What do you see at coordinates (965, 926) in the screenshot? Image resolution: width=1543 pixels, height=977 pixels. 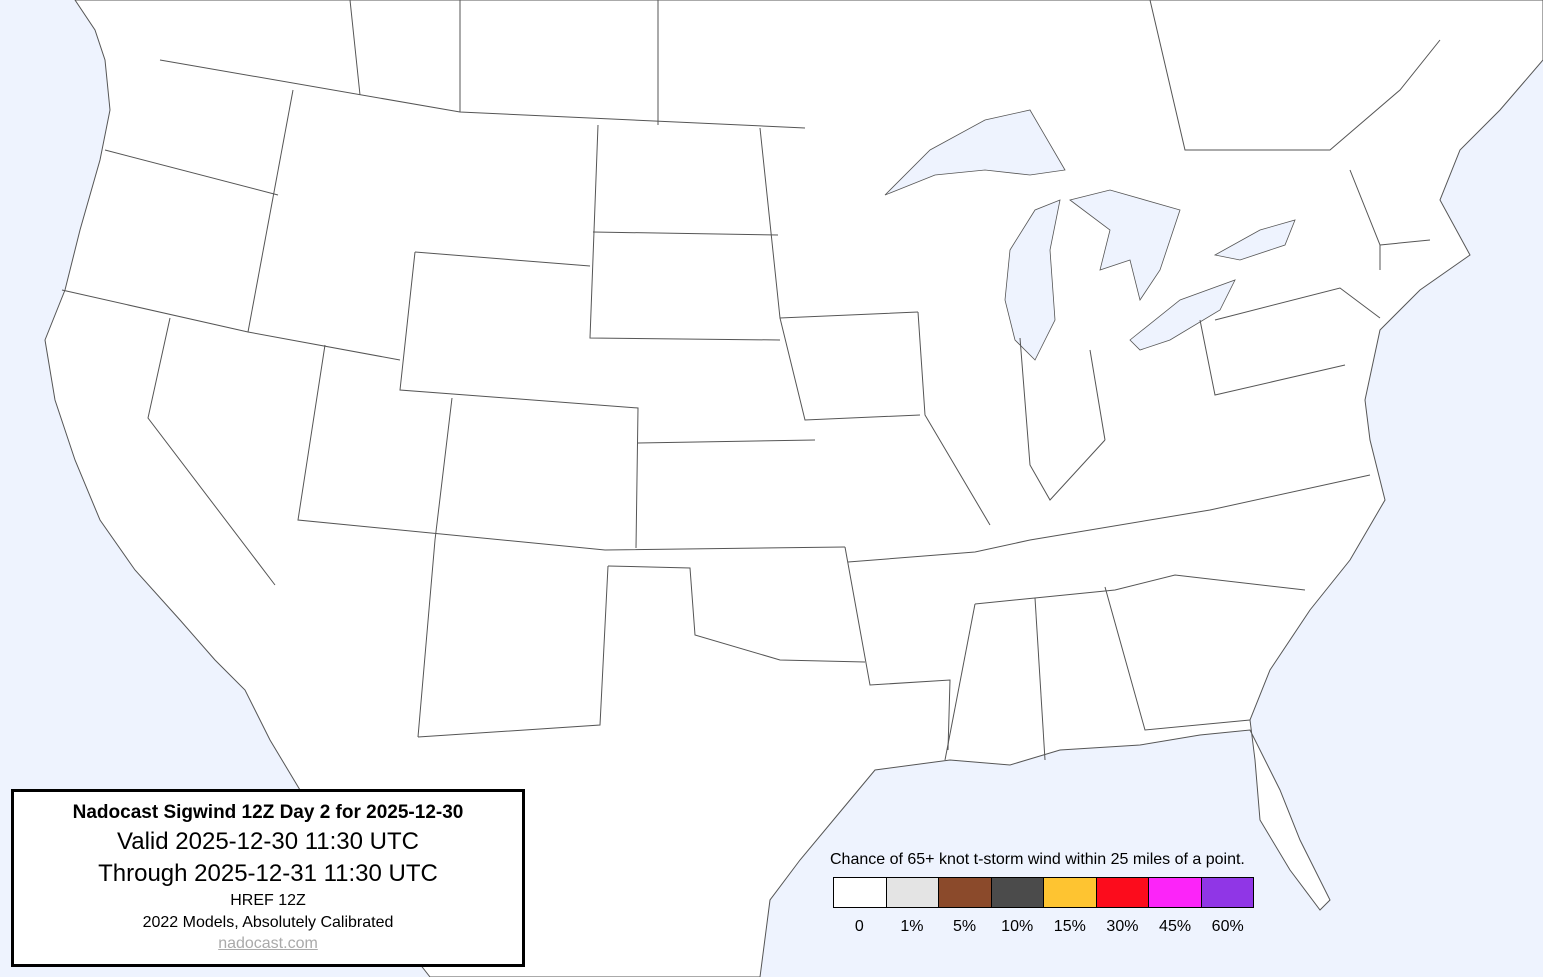 I see `legend-label: 5%` at bounding box center [965, 926].